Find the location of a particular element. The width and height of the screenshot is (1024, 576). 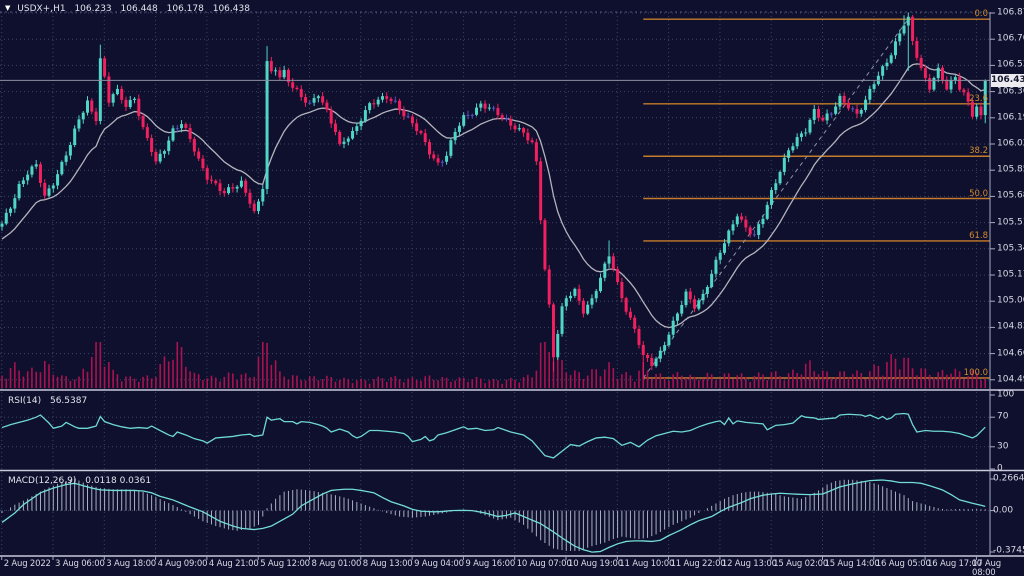

price-tick-label: 106.365 is located at coordinates (1010, 91).